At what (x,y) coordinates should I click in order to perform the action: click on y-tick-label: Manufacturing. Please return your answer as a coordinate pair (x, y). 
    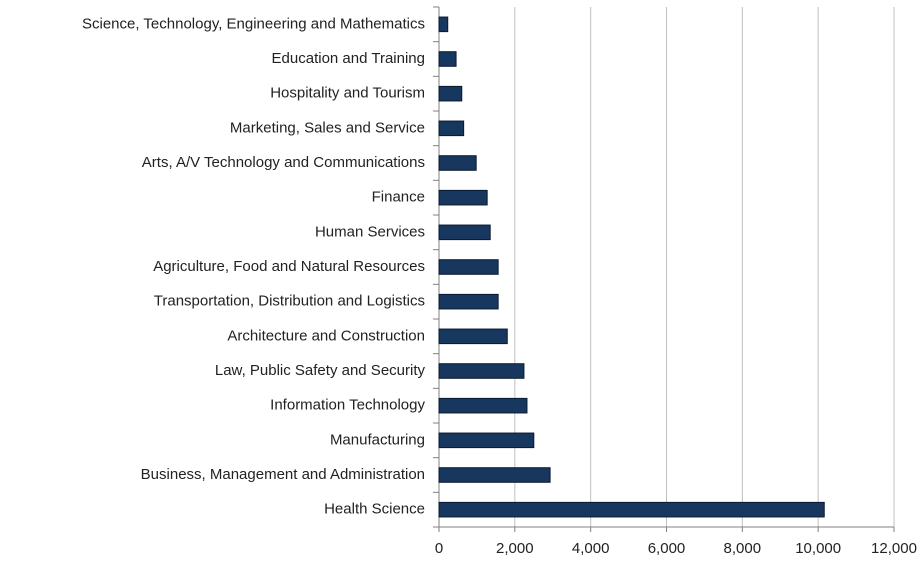
    Looking at the image, I should click on (377, 439).